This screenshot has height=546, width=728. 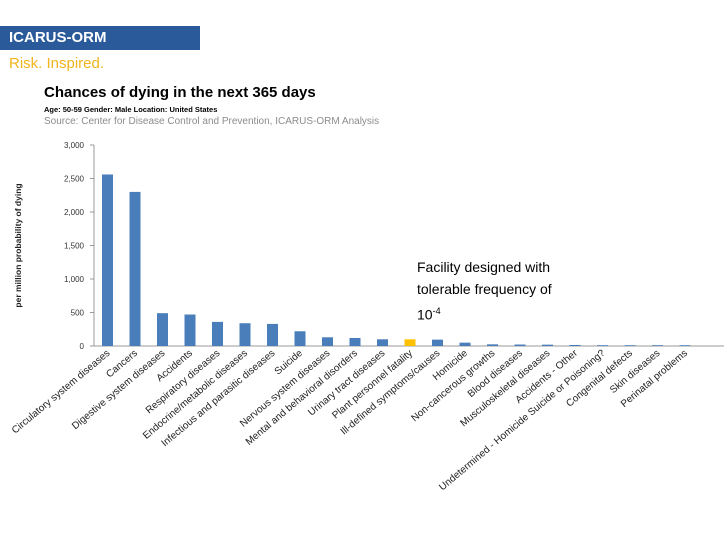 I want to click on brand-banner: ICARUS-ORM, so click(x=100, y=38).